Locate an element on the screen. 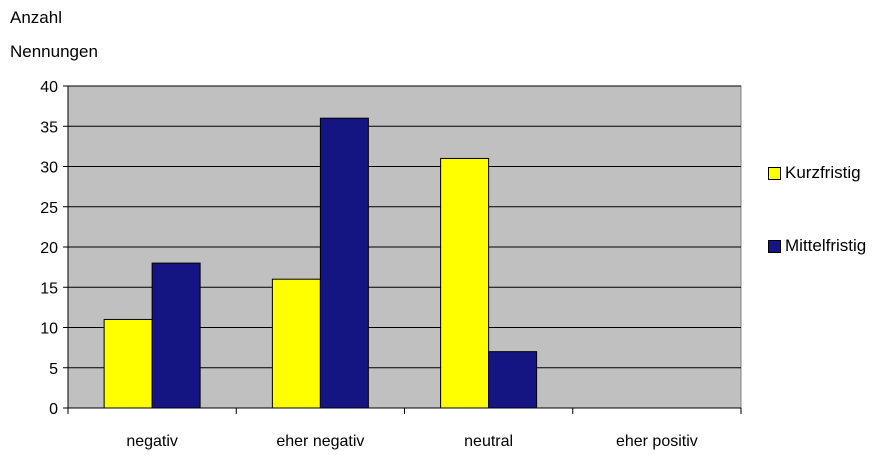 This screenshot has width=891, height=455. x-category-label: eher negativ is located at coordinates (320, 441).